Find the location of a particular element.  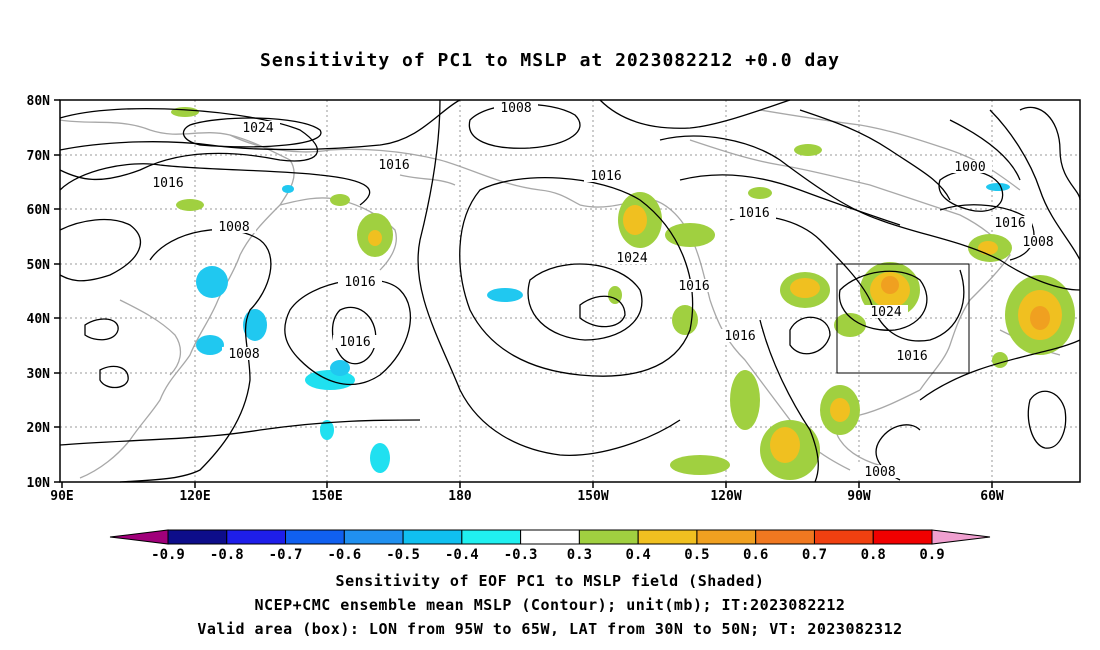

colorbar-left-arrow is located at coordinates (139, 537).